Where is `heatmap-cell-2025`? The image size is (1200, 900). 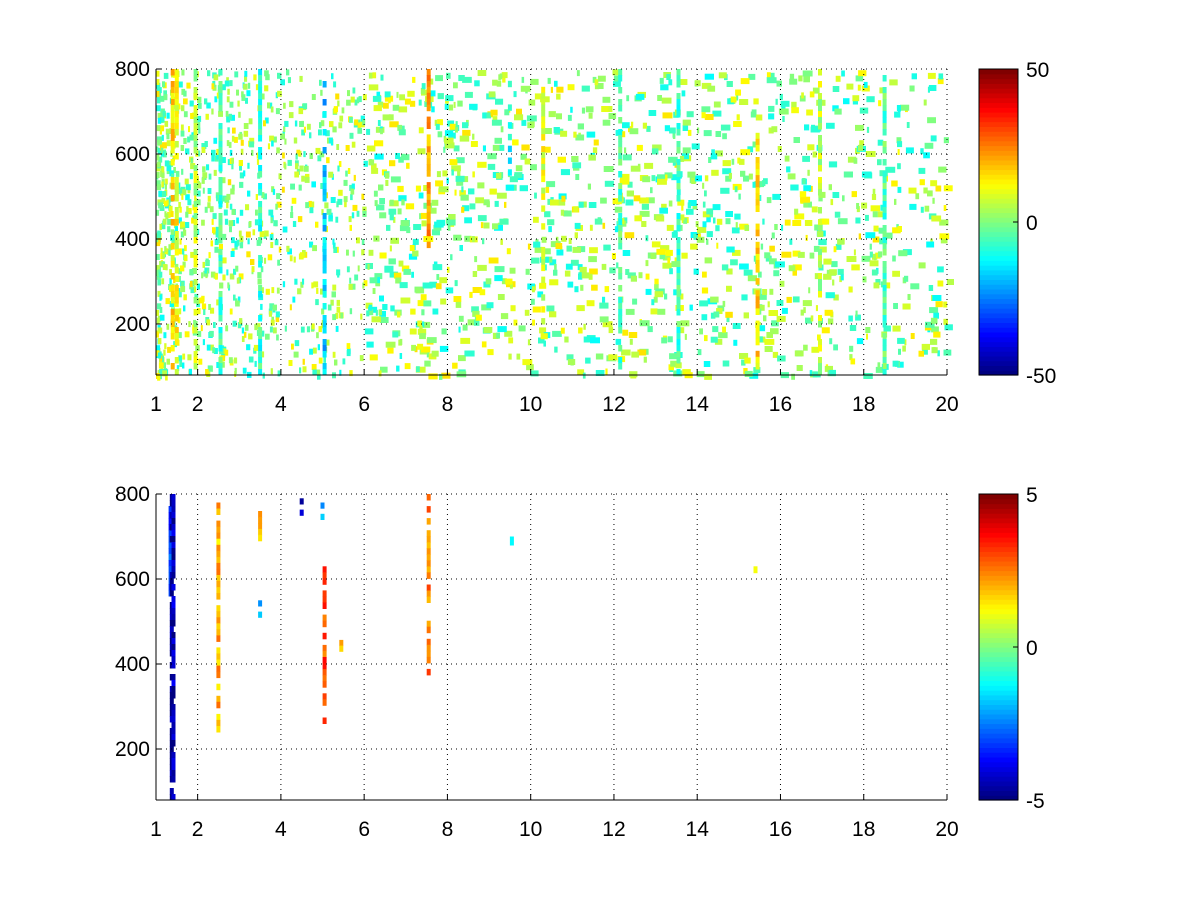 heatmap-cell-2025 is located at coordinates (779, 149).